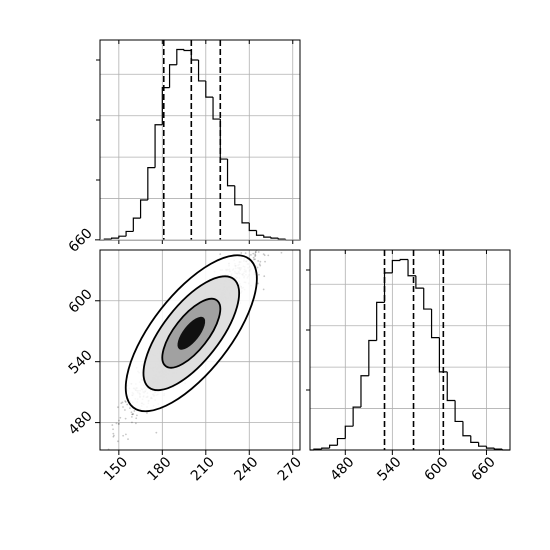  What do you see at coordinates (81, 362) in the screenshot?
I see `y-tick-label: 540` at bounding box center [81, 362].